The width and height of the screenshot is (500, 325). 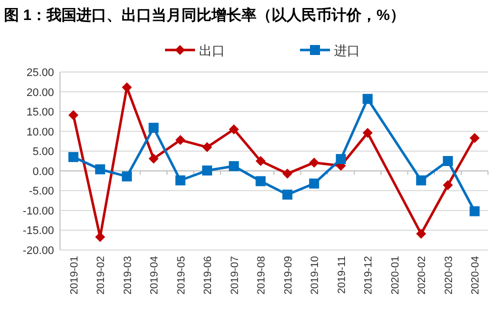 What do you see at coordinates (368, 275) in the screenshot?
I see `x-tick-label: 2019-12` at bounding box center [368, 275].